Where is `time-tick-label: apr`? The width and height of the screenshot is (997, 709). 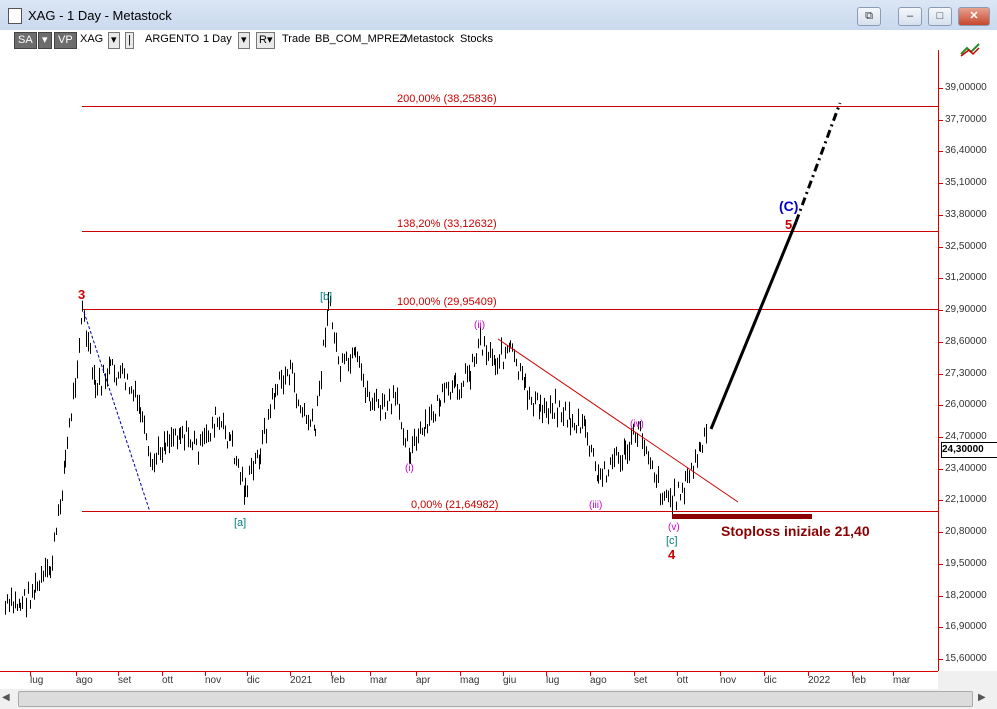 time-tick-label: apr is located at coordinates (423, 680).